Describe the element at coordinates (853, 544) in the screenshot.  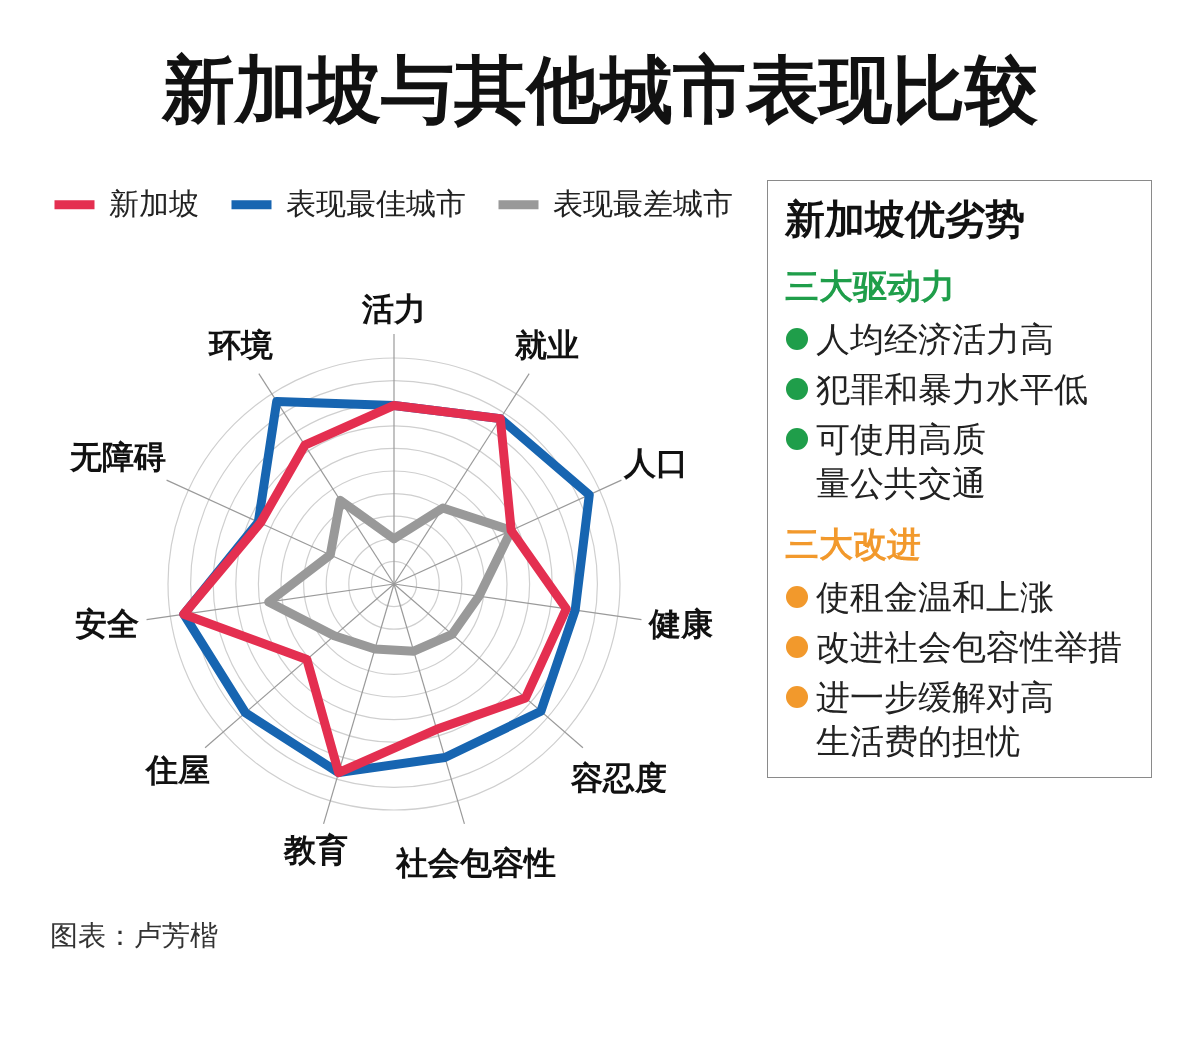
I see `text: 三大改进` at that location.